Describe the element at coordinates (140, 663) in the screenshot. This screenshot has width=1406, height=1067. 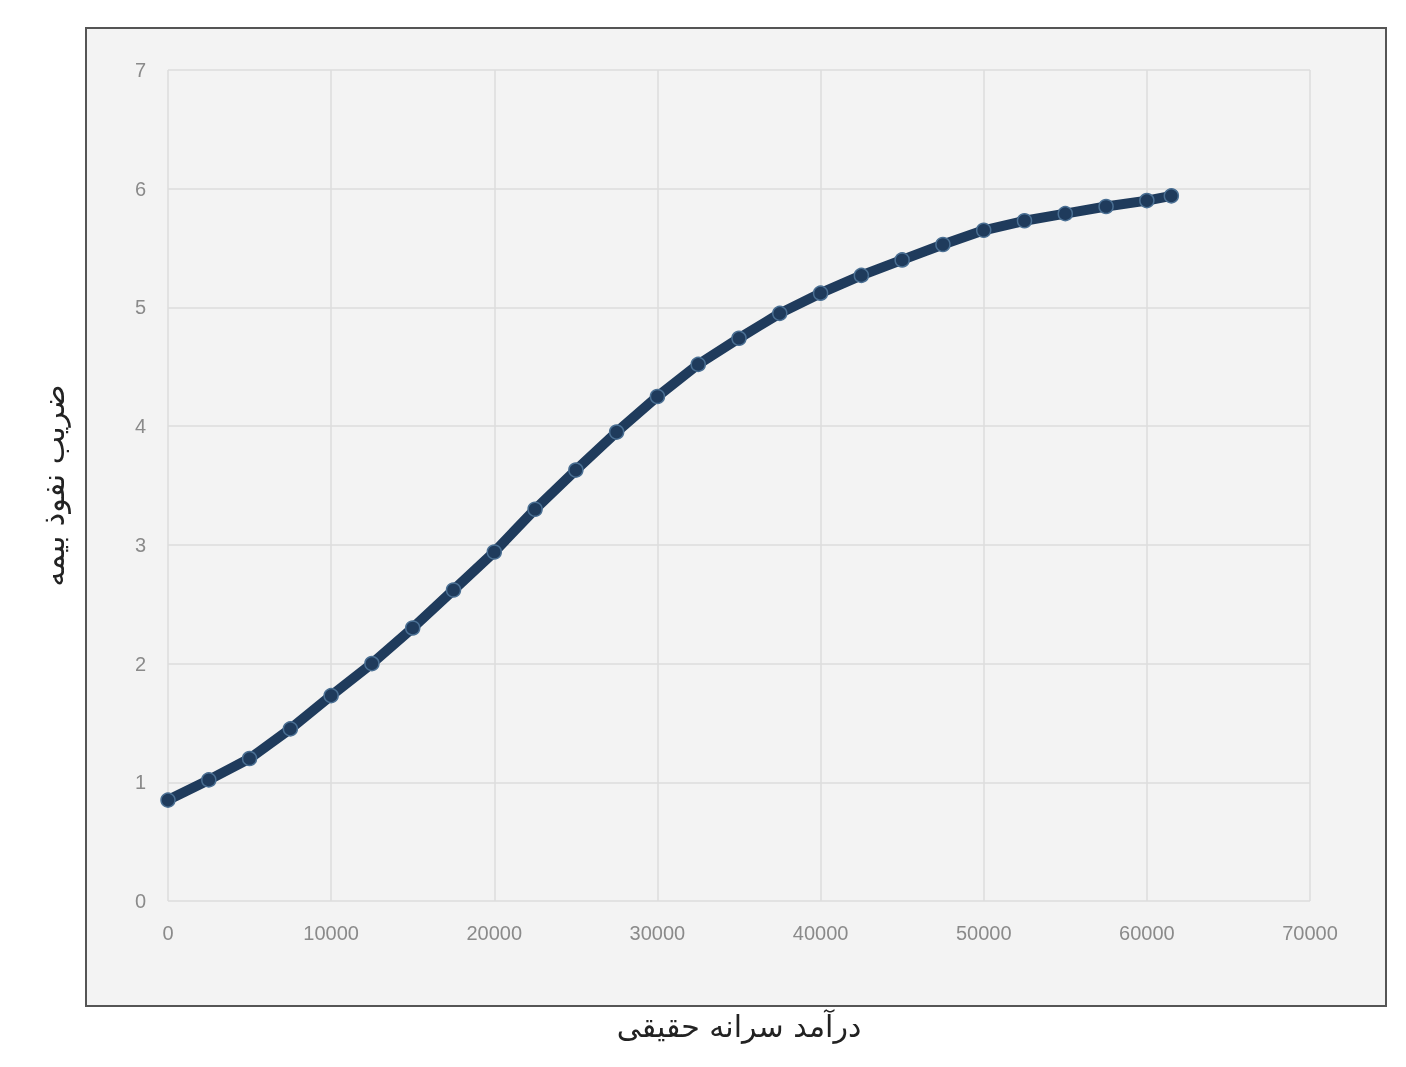
I see `y-tick-label: 2` at that location.